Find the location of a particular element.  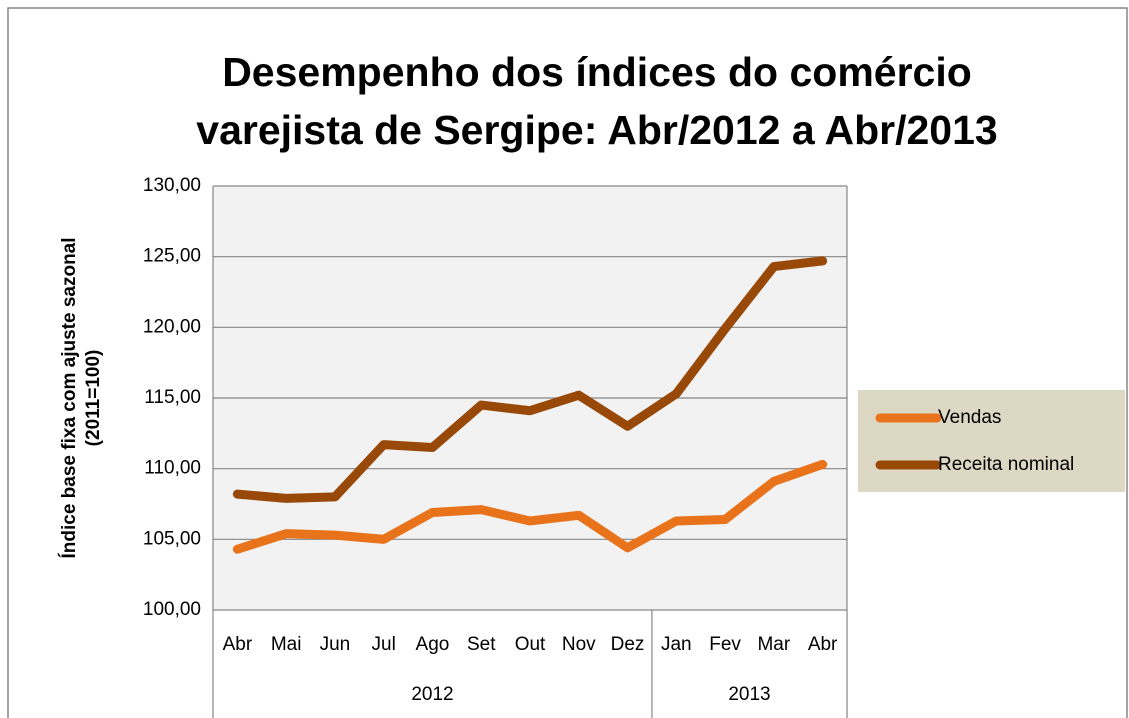

y-tick-label: 120,00 is located at coordinates (172, 326).